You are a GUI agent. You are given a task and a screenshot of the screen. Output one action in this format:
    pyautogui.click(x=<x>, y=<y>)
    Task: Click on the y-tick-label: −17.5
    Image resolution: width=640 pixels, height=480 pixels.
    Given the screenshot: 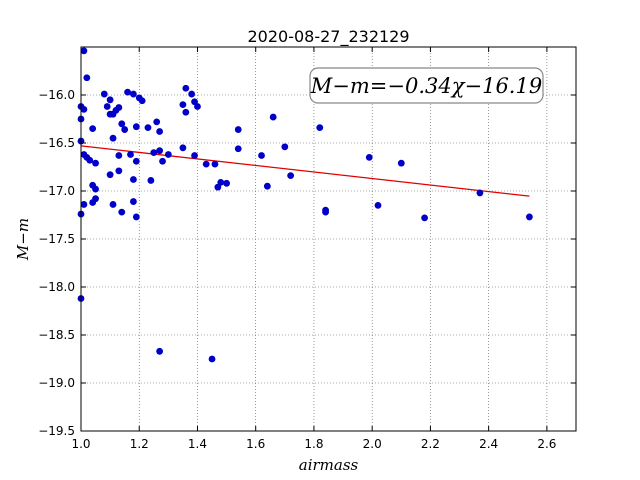 What is the action you would take?
    pyautogui.click(x=56, y=239)
    